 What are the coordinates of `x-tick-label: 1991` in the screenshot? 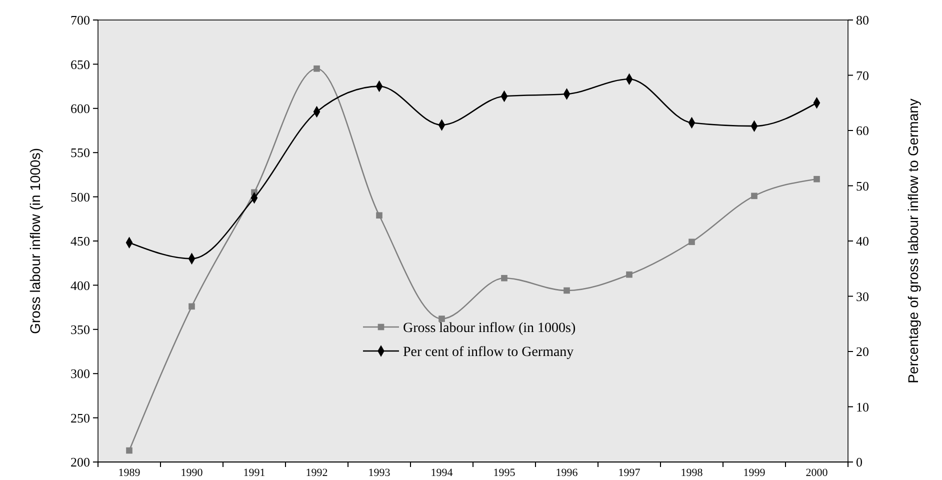 It's located at (254, 473).